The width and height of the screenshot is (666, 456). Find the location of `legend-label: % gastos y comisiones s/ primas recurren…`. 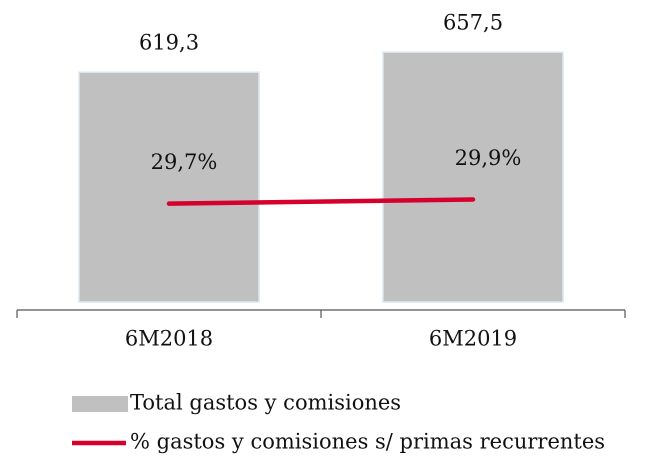

legend-label: % gastos y comisiones s/ primas recurren… is located at coordinates (367, 442).